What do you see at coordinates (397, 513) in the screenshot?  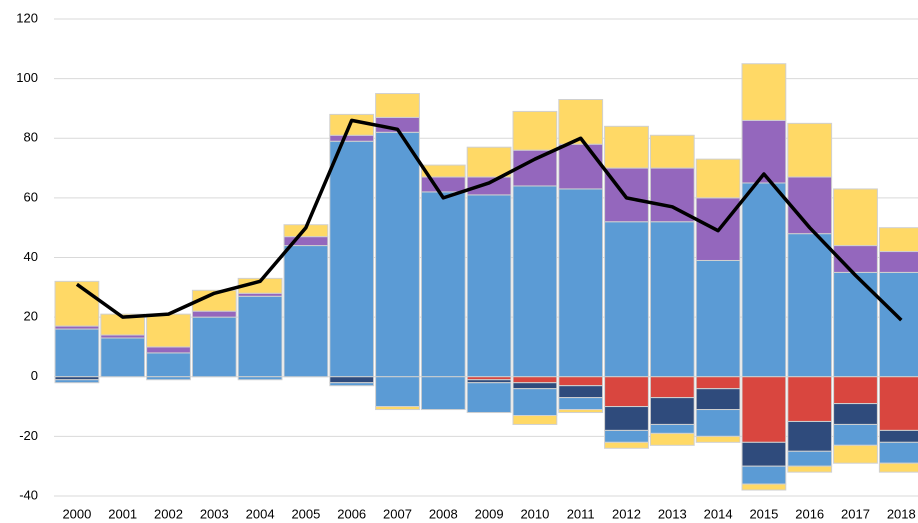 I see `x-tick-label: 2007` at bounding box center [397, 513].